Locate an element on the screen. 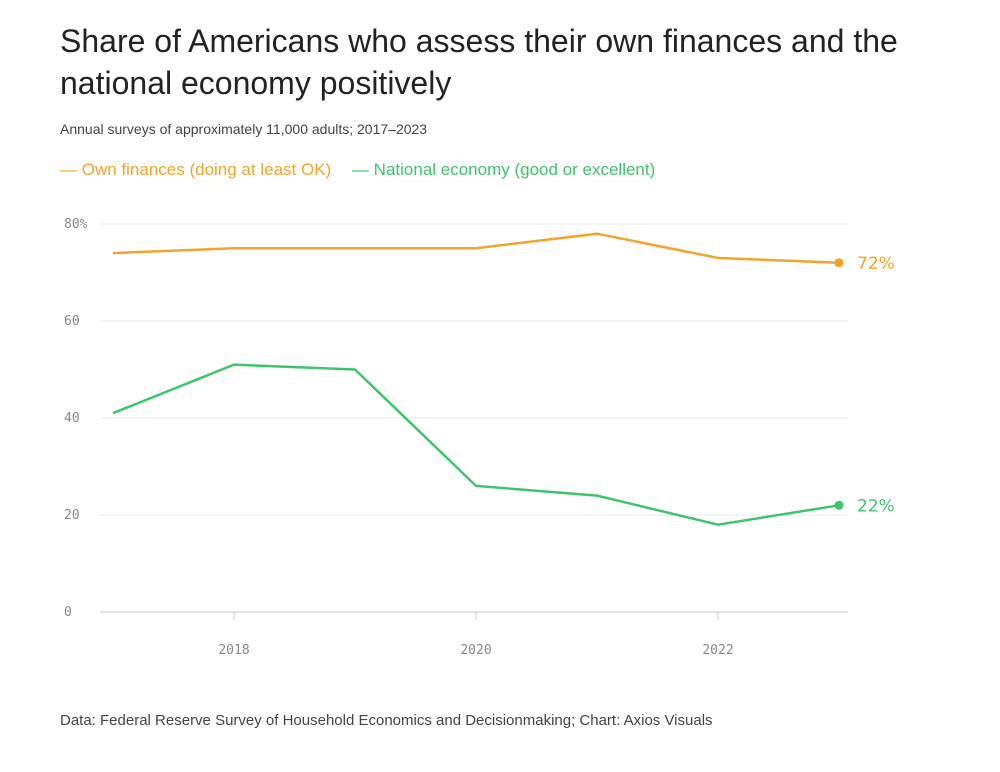 The image size is (1000, 772). y-tick-label: 80% is located at coordinates (76, 224).